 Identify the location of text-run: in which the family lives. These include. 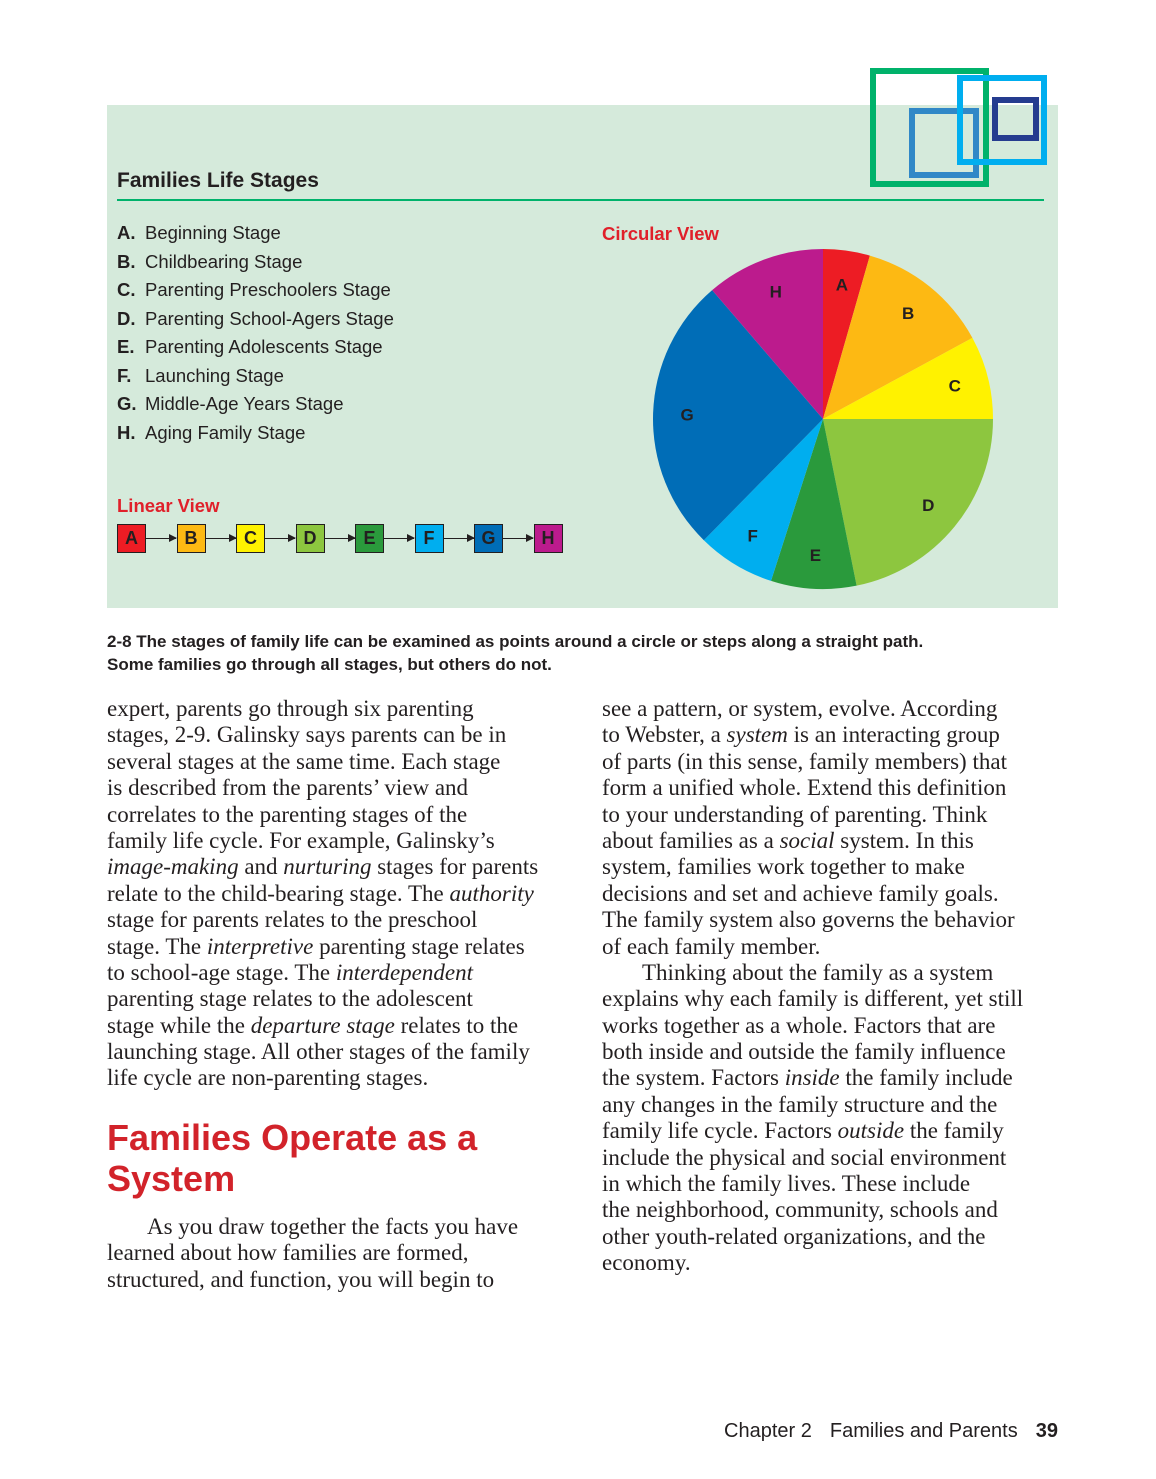
(786, 1184).